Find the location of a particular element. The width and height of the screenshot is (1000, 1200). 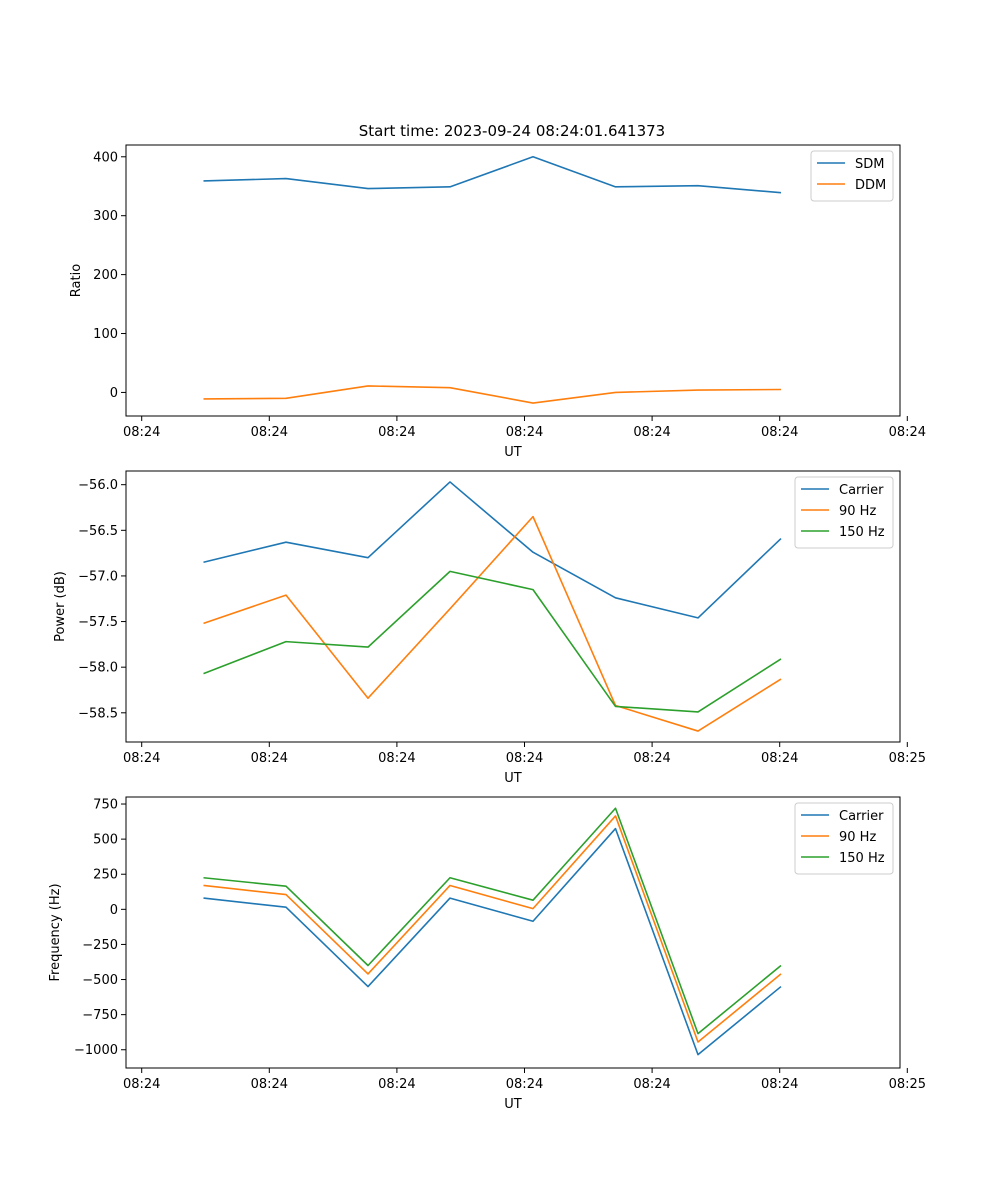

y-tick-label: 200 is located at coordinates (105, 275).